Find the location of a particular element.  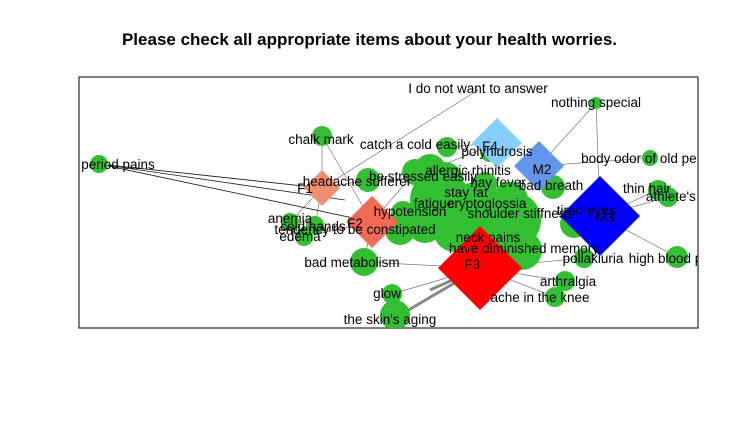

node-nothing-special is located at coordinates (596, 103).